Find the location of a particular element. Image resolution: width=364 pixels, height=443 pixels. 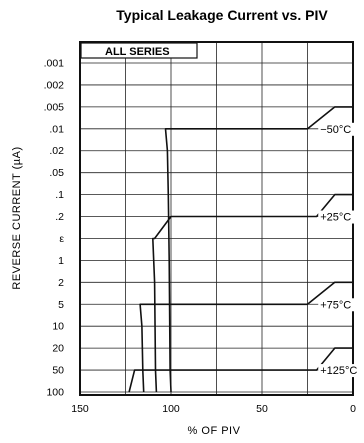

y-tick-label: 5 is located at coordinates (61, 305).